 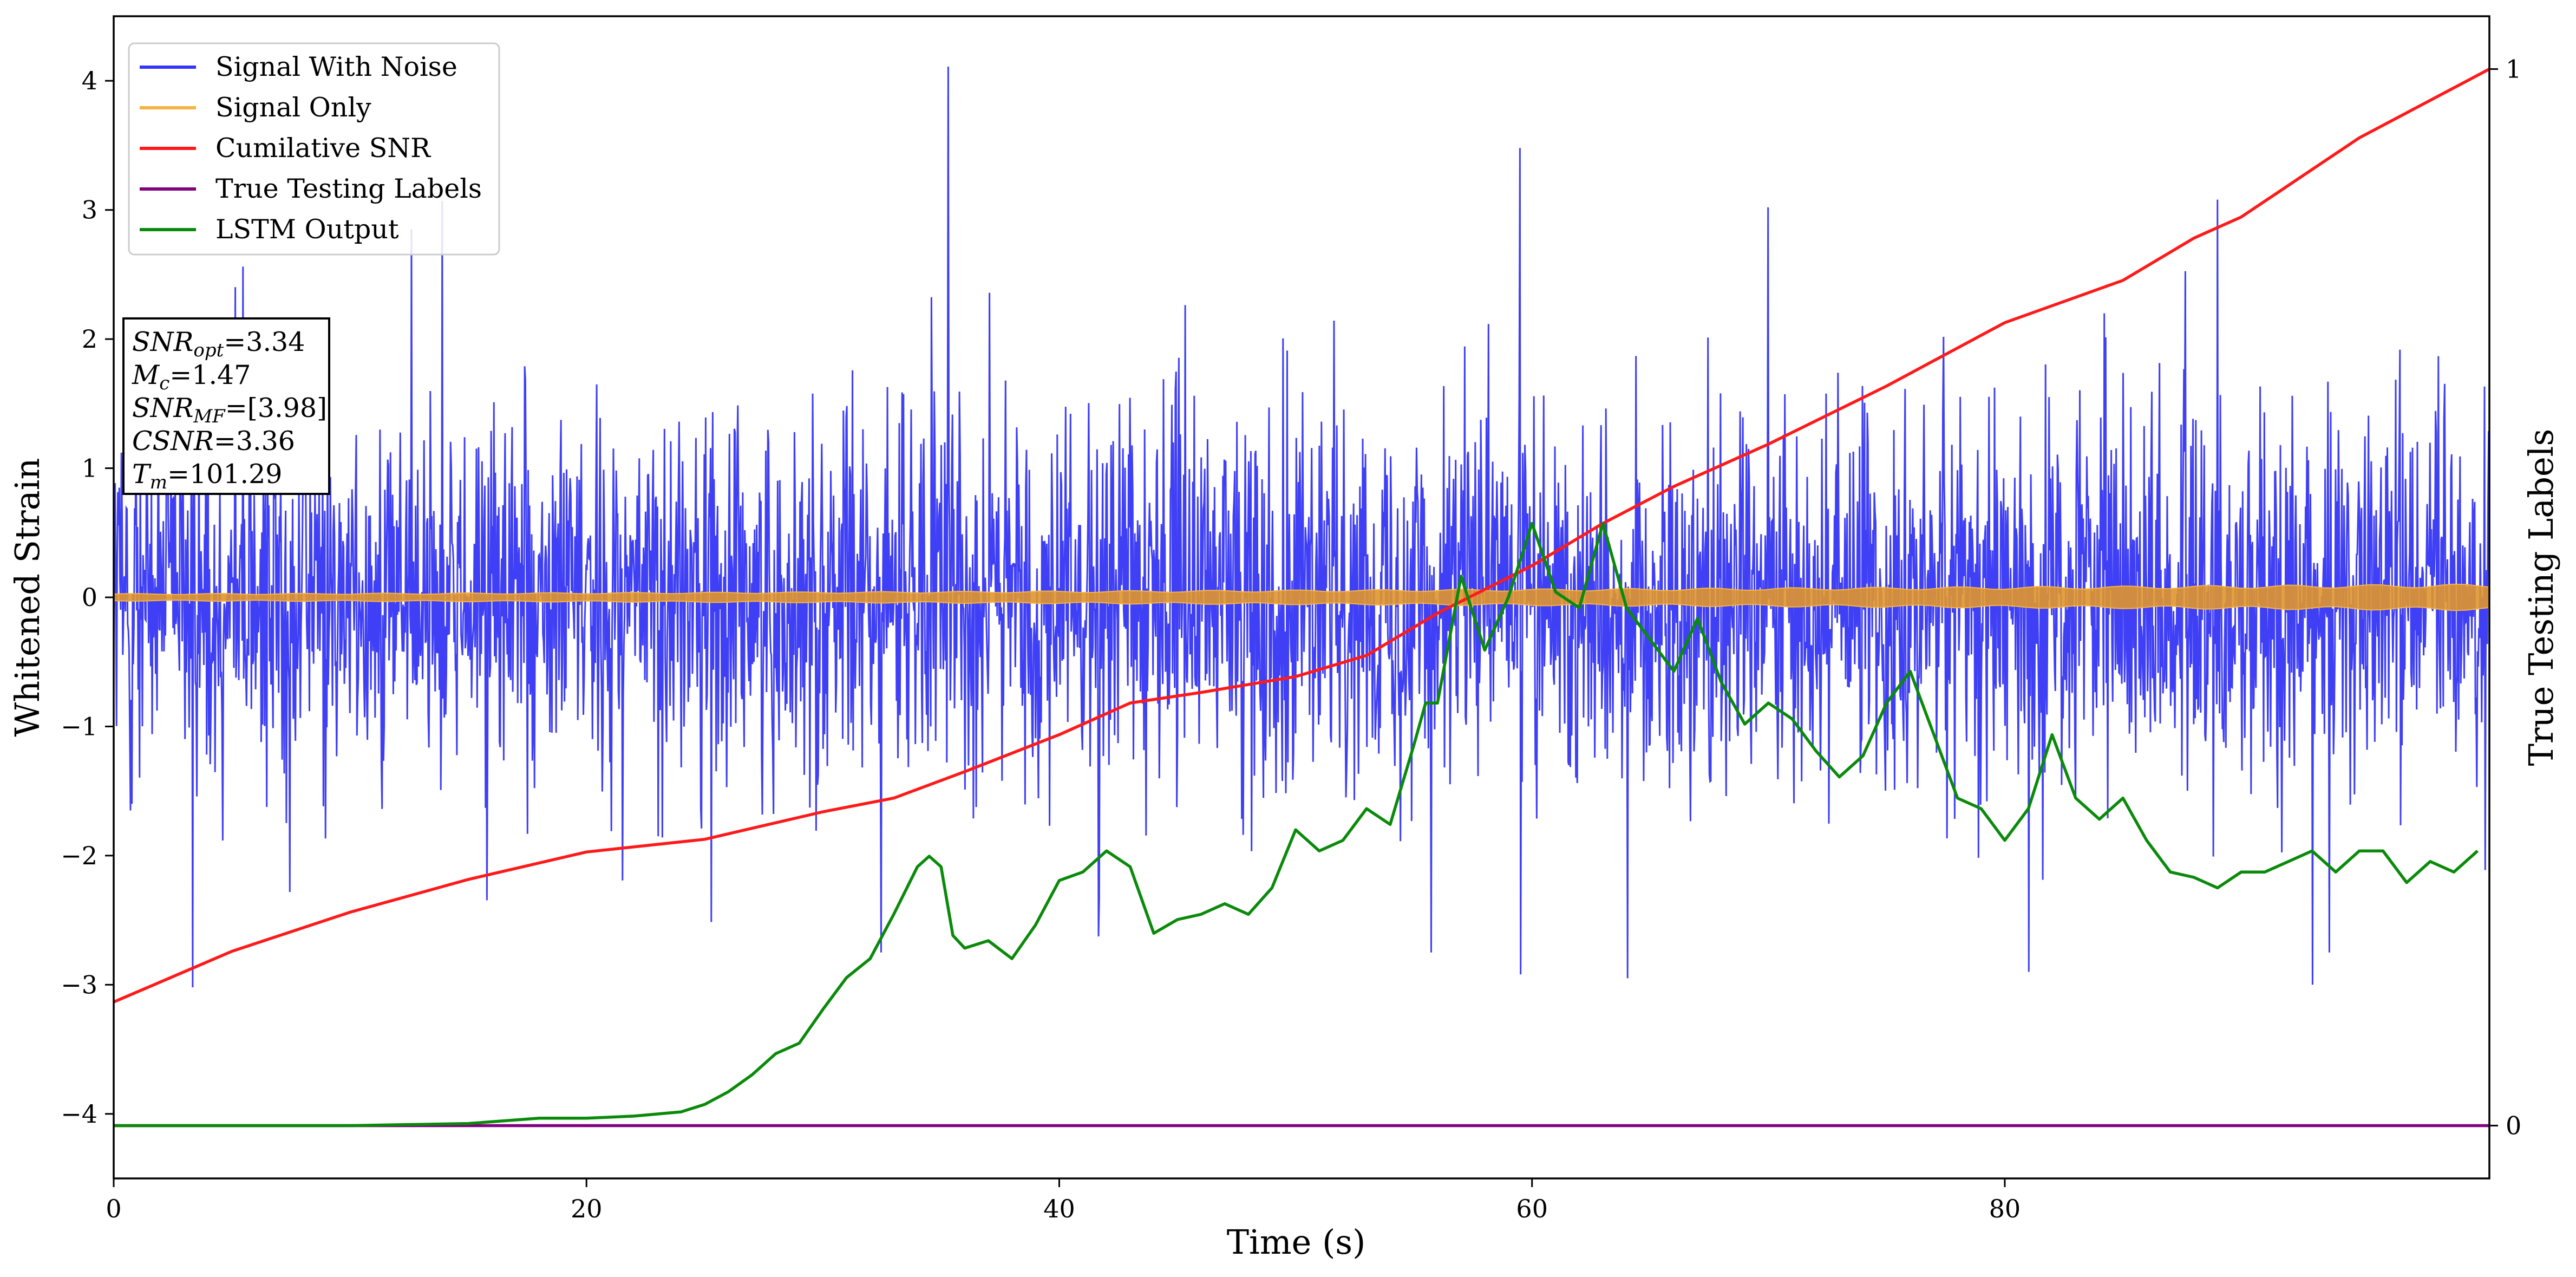 What do you see at coordinates (1059, 1208) in the screenshot?
I see `x-tick-label: 40` at bounding box center [1059, 1208].